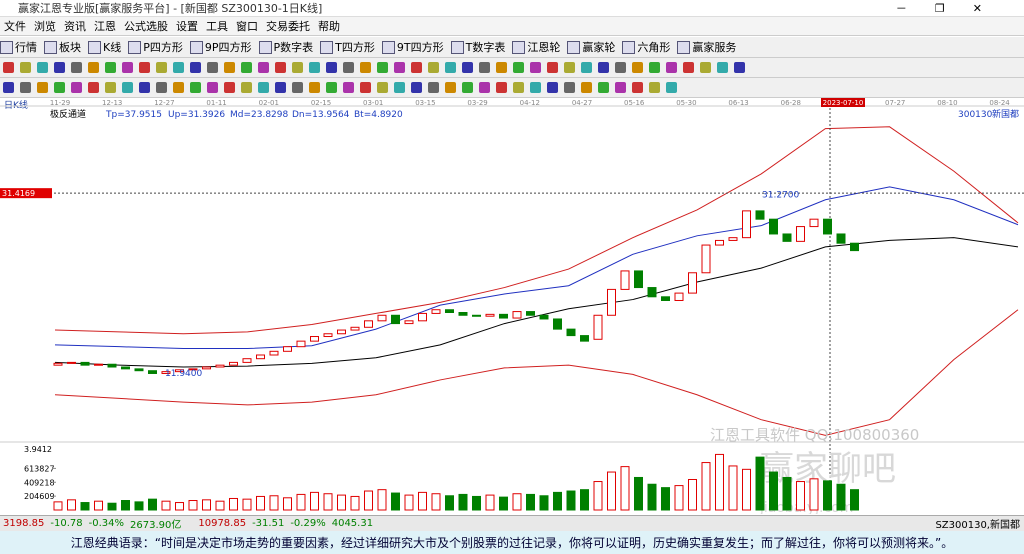  Describe the element at coordinates (646, 47) in the screenshot. I see `toolbar-button: 六角形` at that location.